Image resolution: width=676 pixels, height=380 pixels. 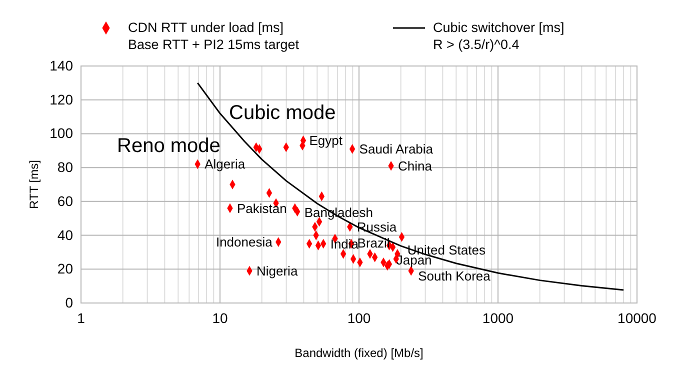 I want to click on y-axis-title: RTT [ms], so click(x=34, y=184).